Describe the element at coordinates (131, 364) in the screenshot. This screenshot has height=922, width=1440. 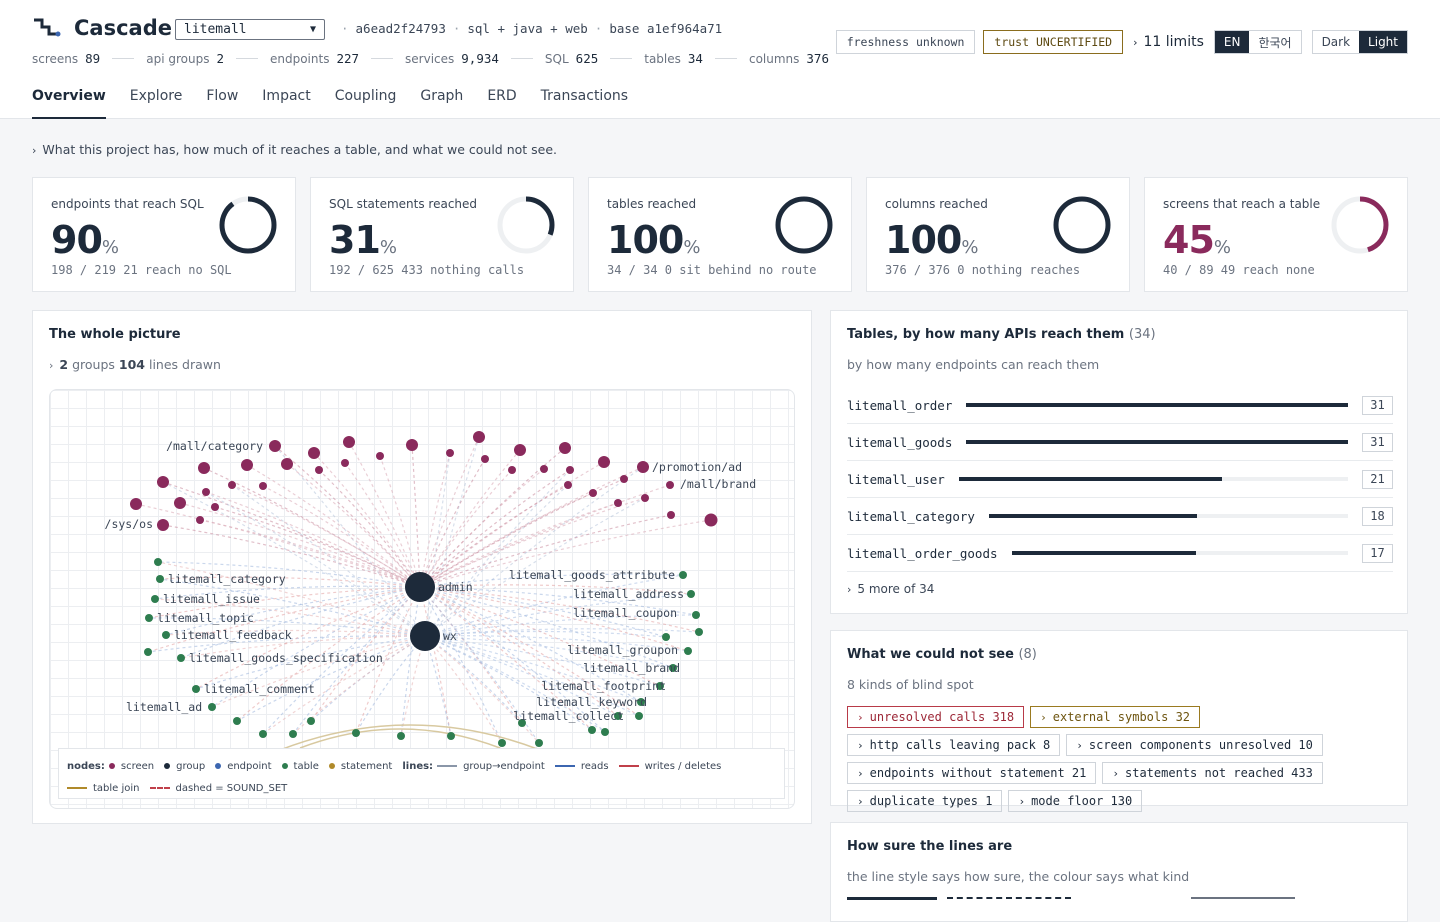
I see `lines-count: 104` at that location.